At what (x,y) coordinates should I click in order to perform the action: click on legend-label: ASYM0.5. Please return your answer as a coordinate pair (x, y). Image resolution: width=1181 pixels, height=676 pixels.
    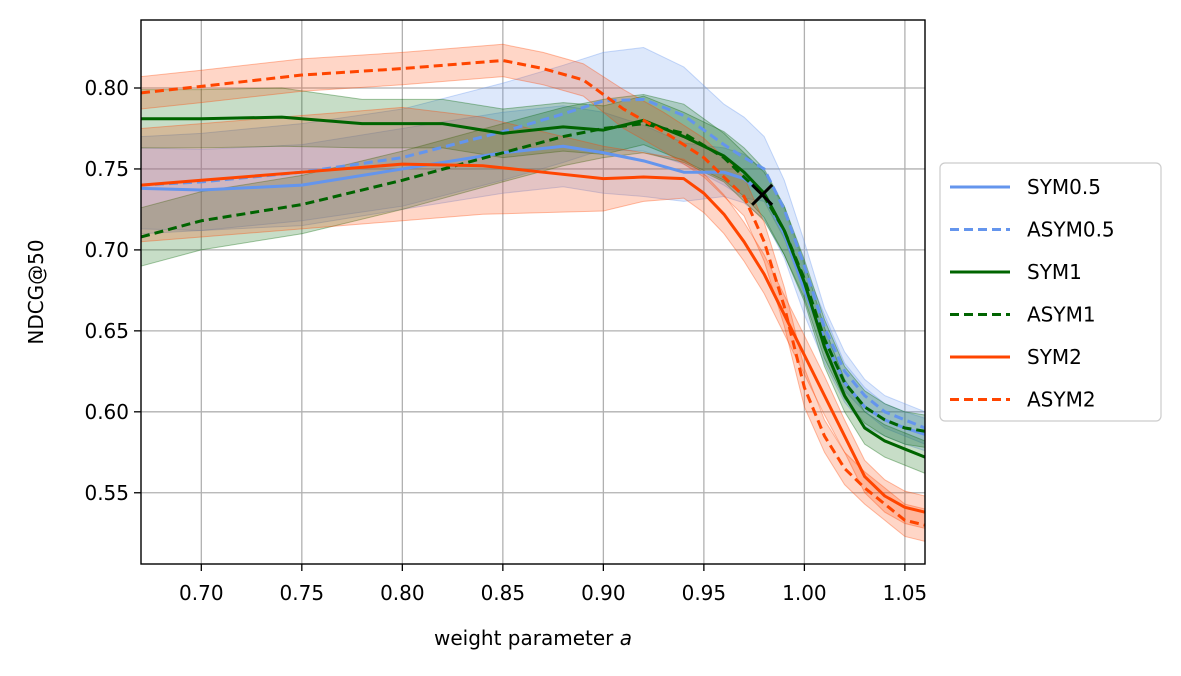
    Looking at the image, I should click on (1071, 230).